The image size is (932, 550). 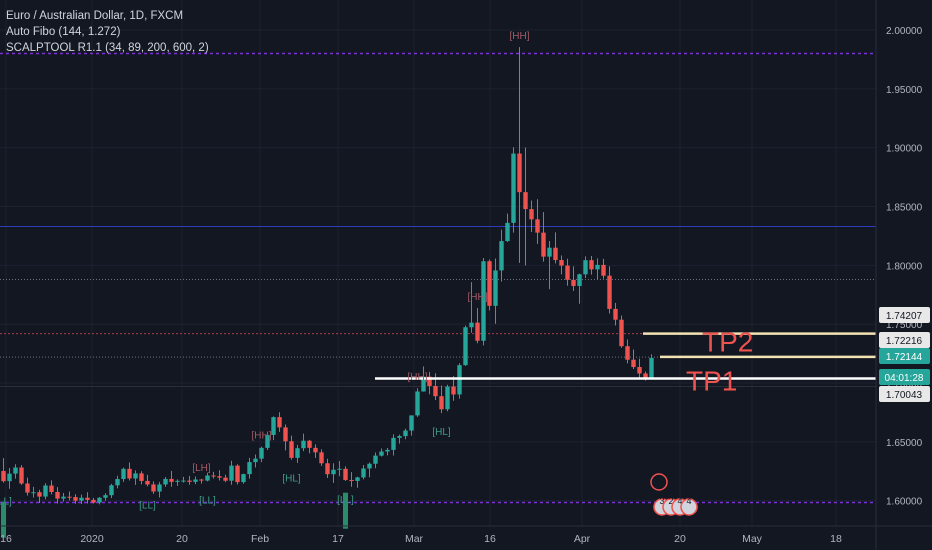 I want to click on price-axis, so click(x=904, y=275).